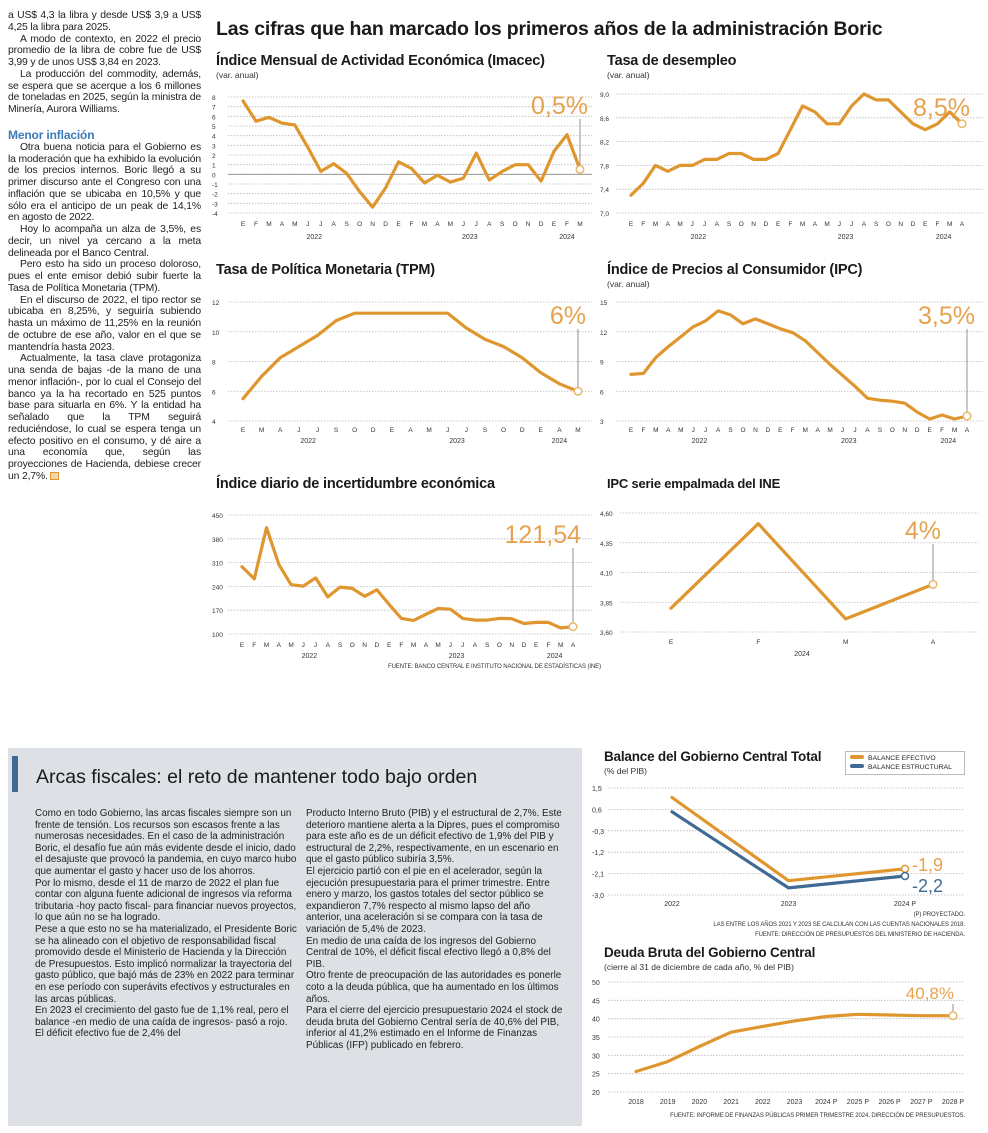 Image resolution: width=988 pixels, height=1133 pixels. I want to click on value-annotation: -1,9, so click(927, 865).